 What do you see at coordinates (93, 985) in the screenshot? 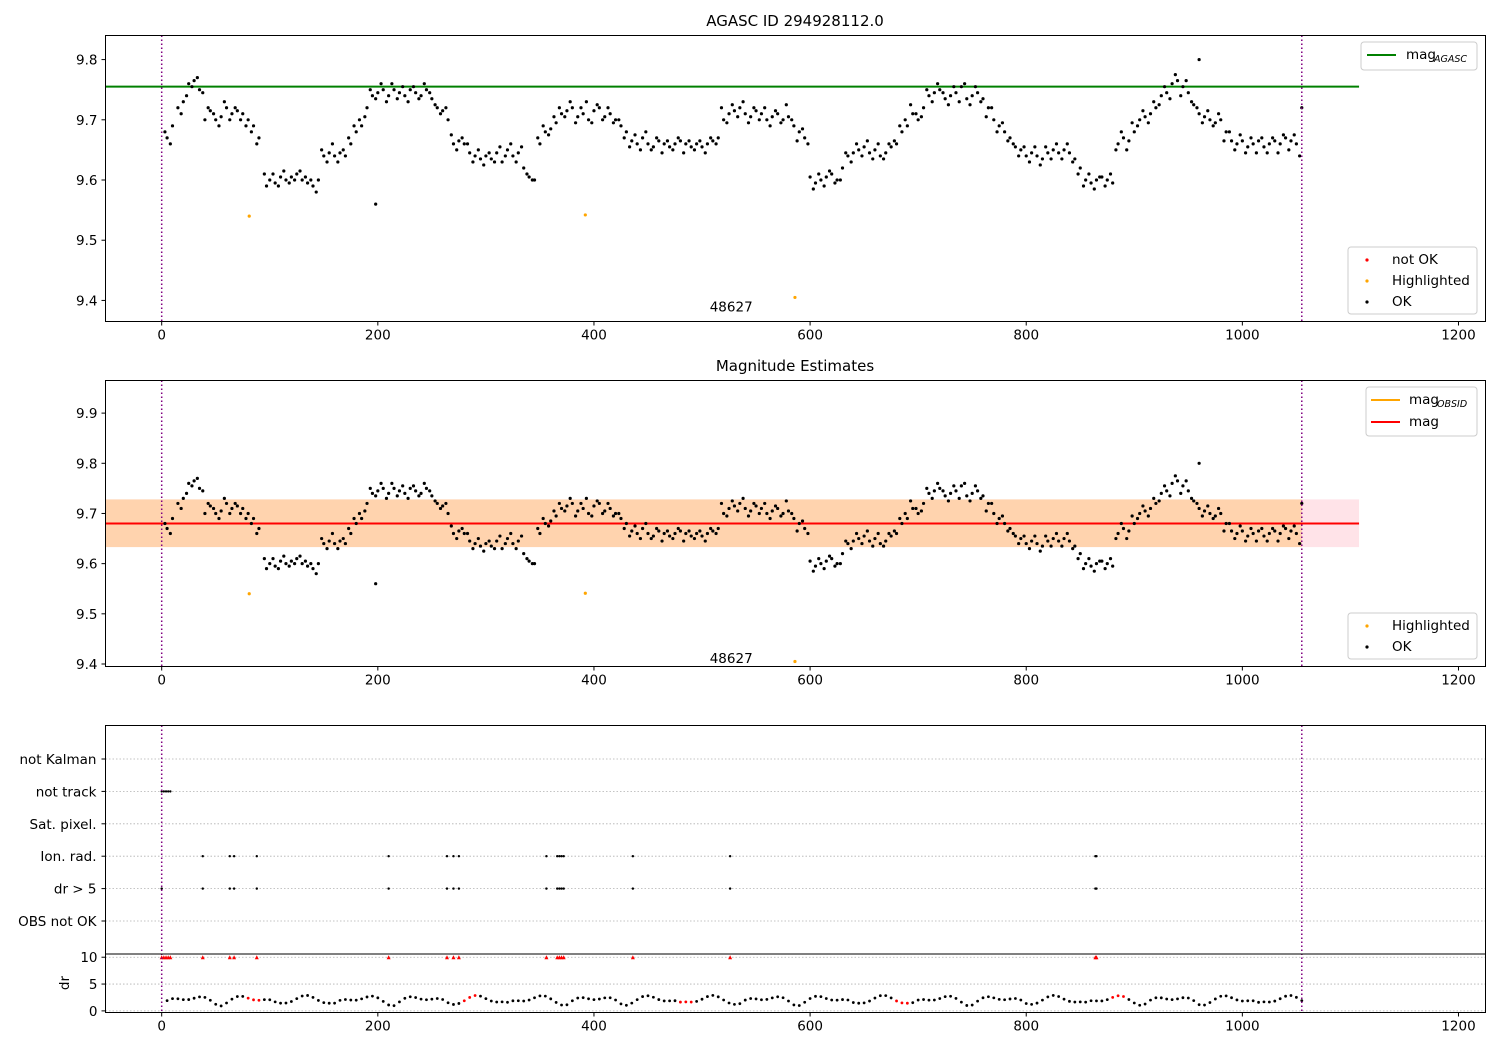
I see `y-tick-label: 5` at bounding box center [93, 985].